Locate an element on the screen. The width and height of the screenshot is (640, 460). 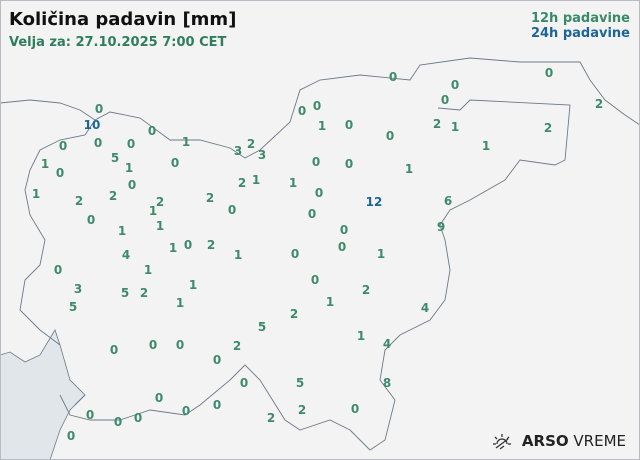
arso-logo: ARSO VREME is located at coordinates (559, 441).